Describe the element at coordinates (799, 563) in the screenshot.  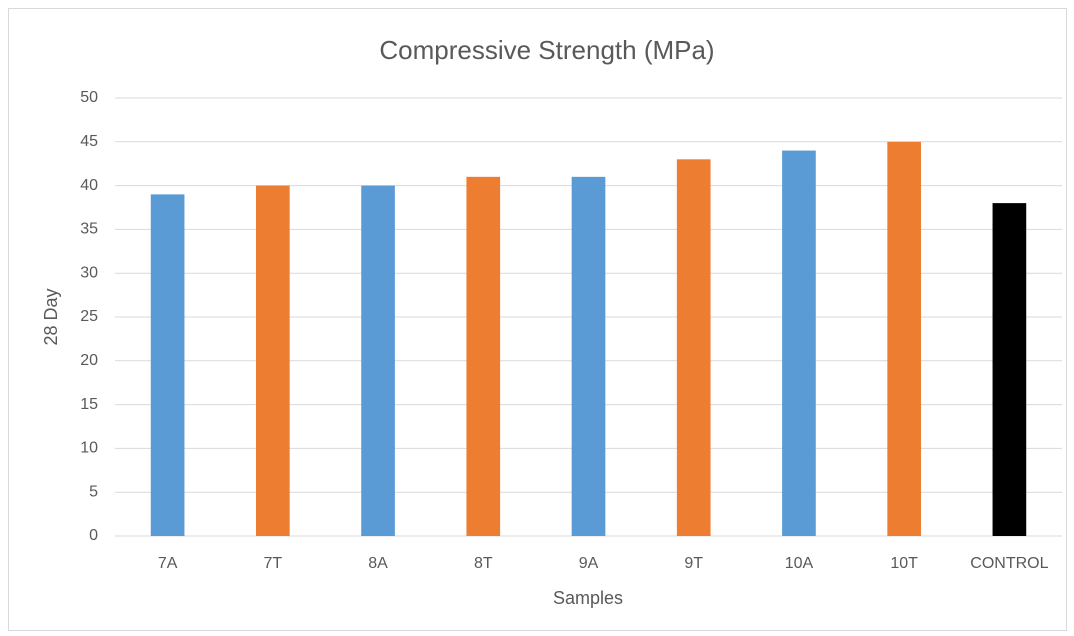
I see `x-tick-label: 10A` at that location.